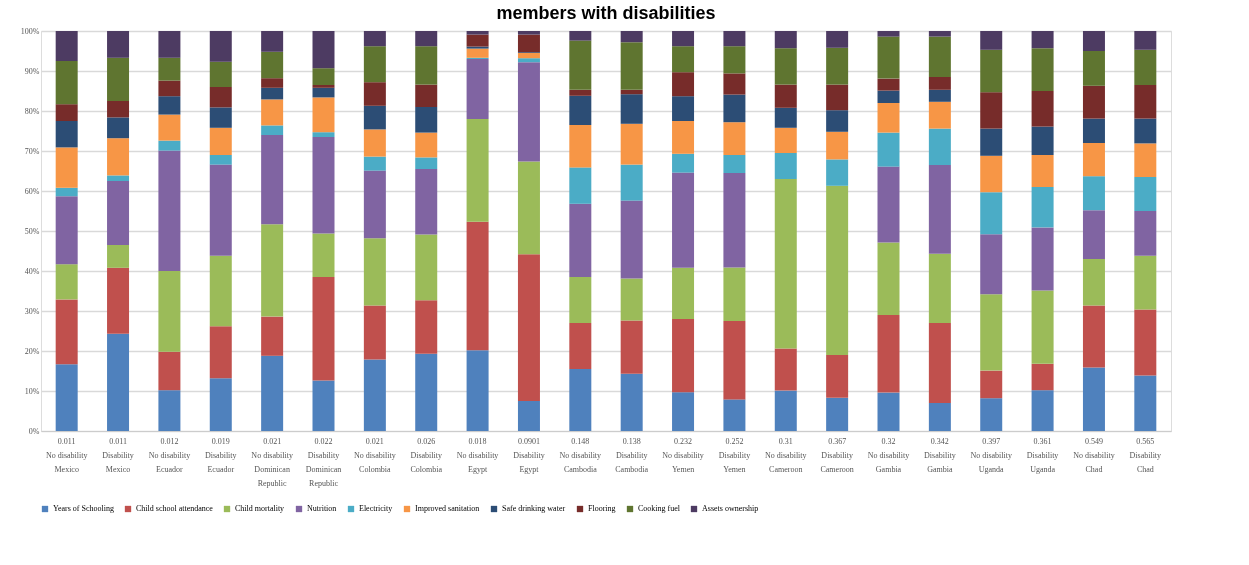 The height and width of the screenshot is (565, 1249). I want to click on legend-label: Years of Schooling, so click(83, 508).